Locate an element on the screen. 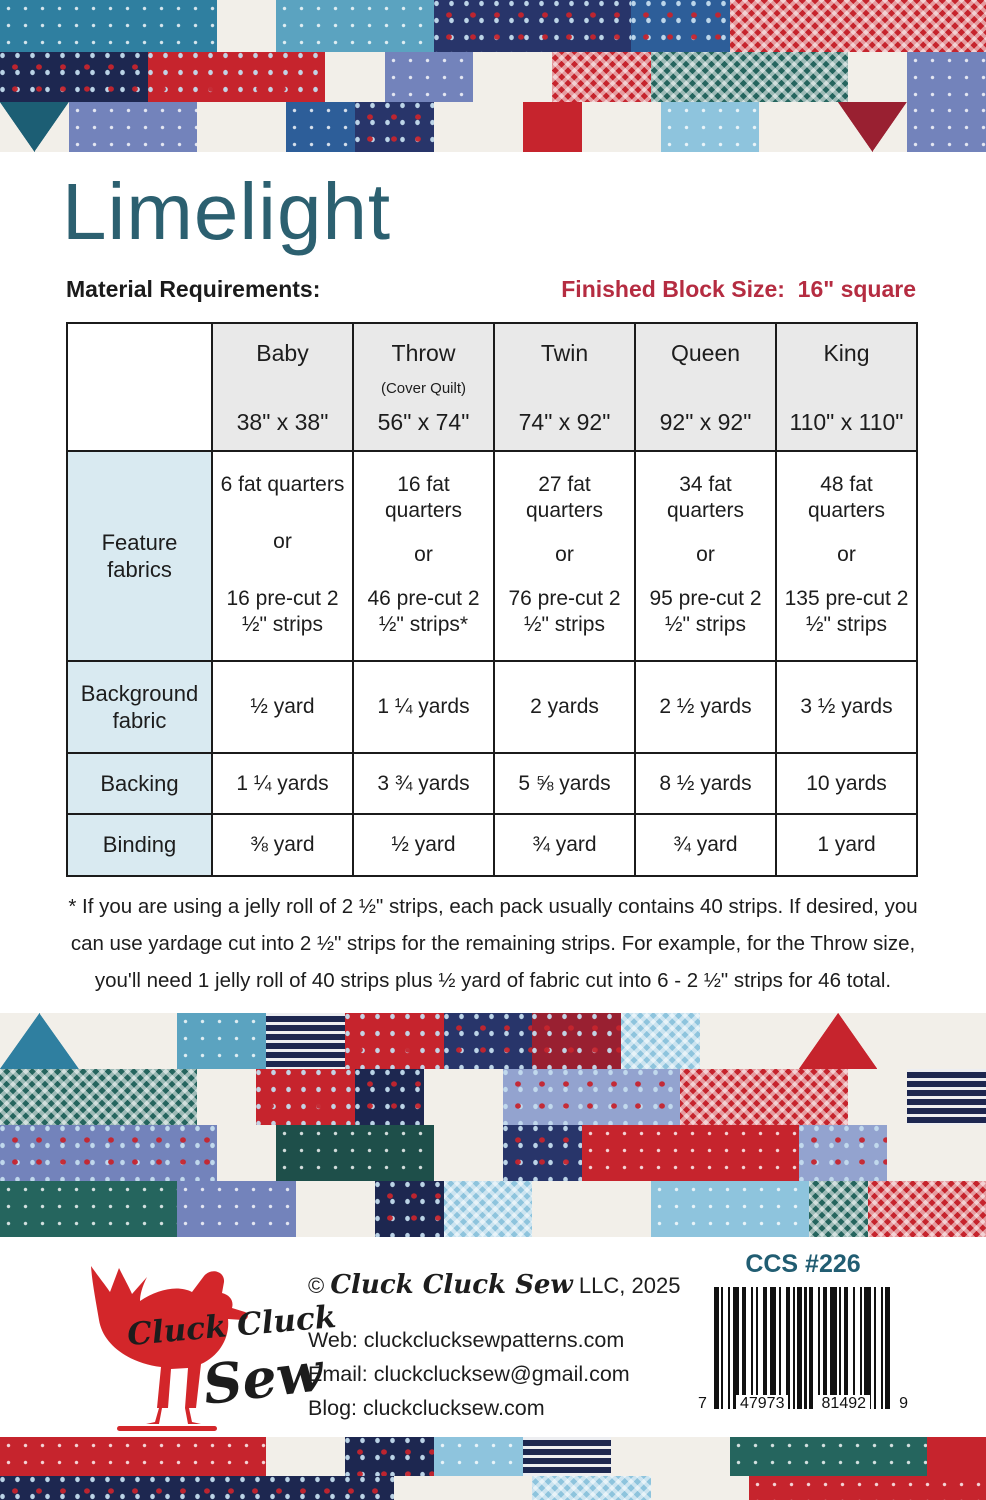 The width and height of the screenshot is (986, 1500). column-header-king: King 110" x 110" is located at coordinates (846, 387).